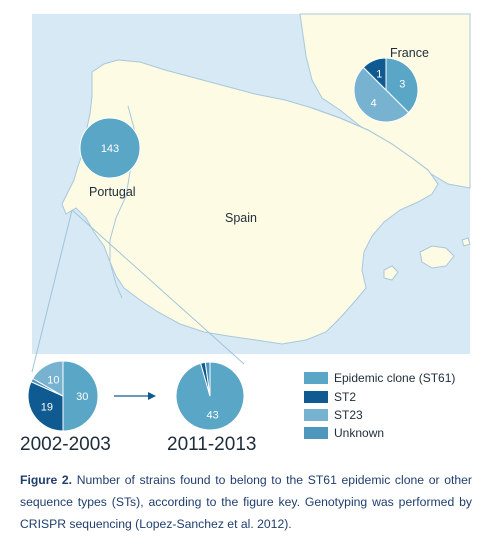 Image resolution: width=488 pixels, height=549 pixels. Describe the element at coordinates (207, 379) in the screenshot. I see `pie-slice-y2011-unknown` at that location.